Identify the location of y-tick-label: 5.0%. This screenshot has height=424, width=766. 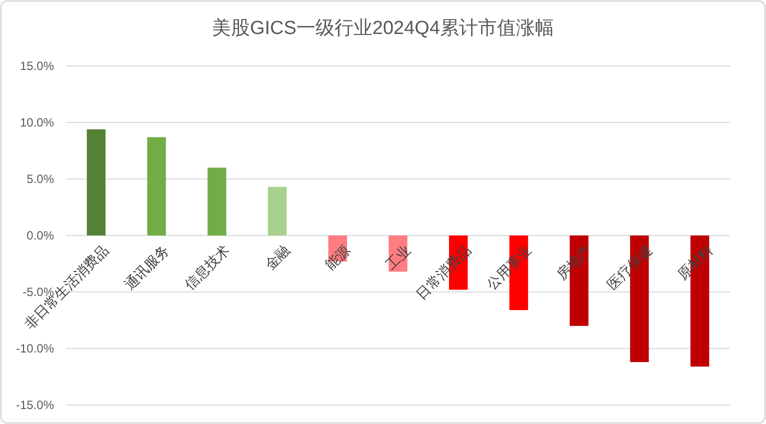
(40, 179).